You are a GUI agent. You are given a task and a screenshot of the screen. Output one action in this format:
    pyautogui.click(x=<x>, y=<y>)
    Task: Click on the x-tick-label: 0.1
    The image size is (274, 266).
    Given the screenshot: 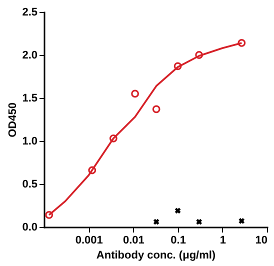 What is the action you would take?
    pyautogui.click(x=178, y=240)
    